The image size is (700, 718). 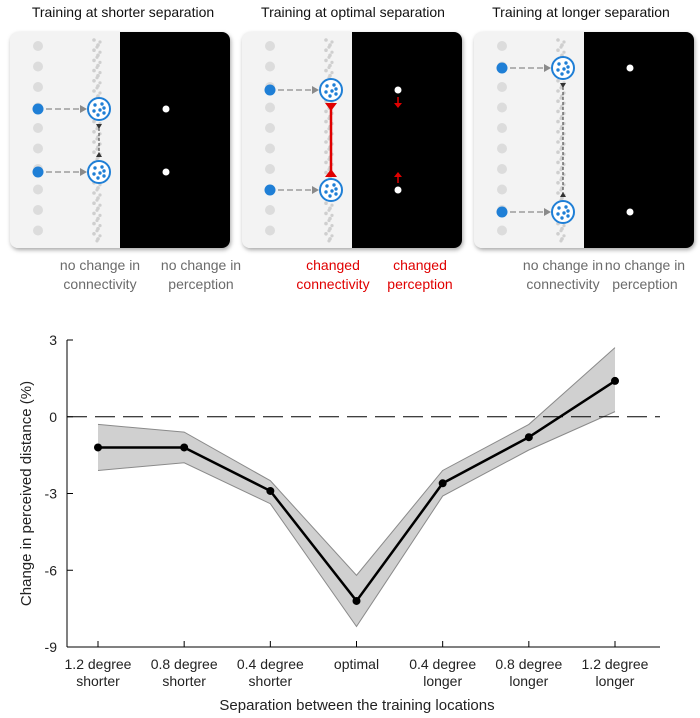 What do you see at coordinates (563, 265) in the screenshot?
I see `caption-line: no change in` at bounding box center [563, 265].